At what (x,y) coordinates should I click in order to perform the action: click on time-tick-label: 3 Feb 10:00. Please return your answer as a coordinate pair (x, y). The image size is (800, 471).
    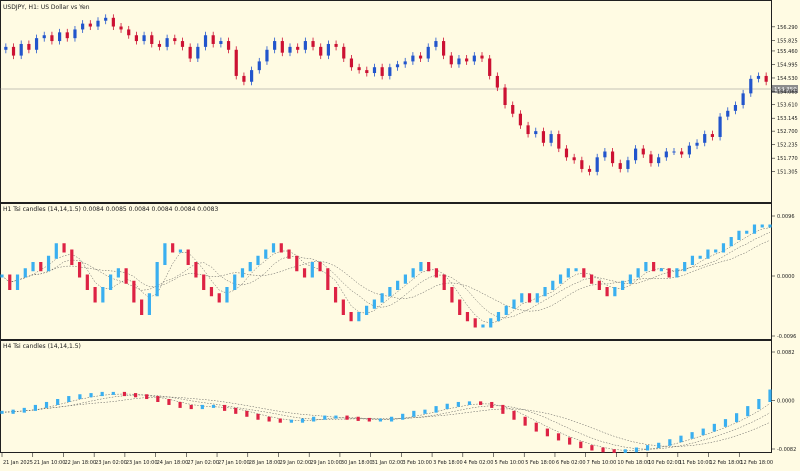
    Looking at the image, I should click on (417, 463).